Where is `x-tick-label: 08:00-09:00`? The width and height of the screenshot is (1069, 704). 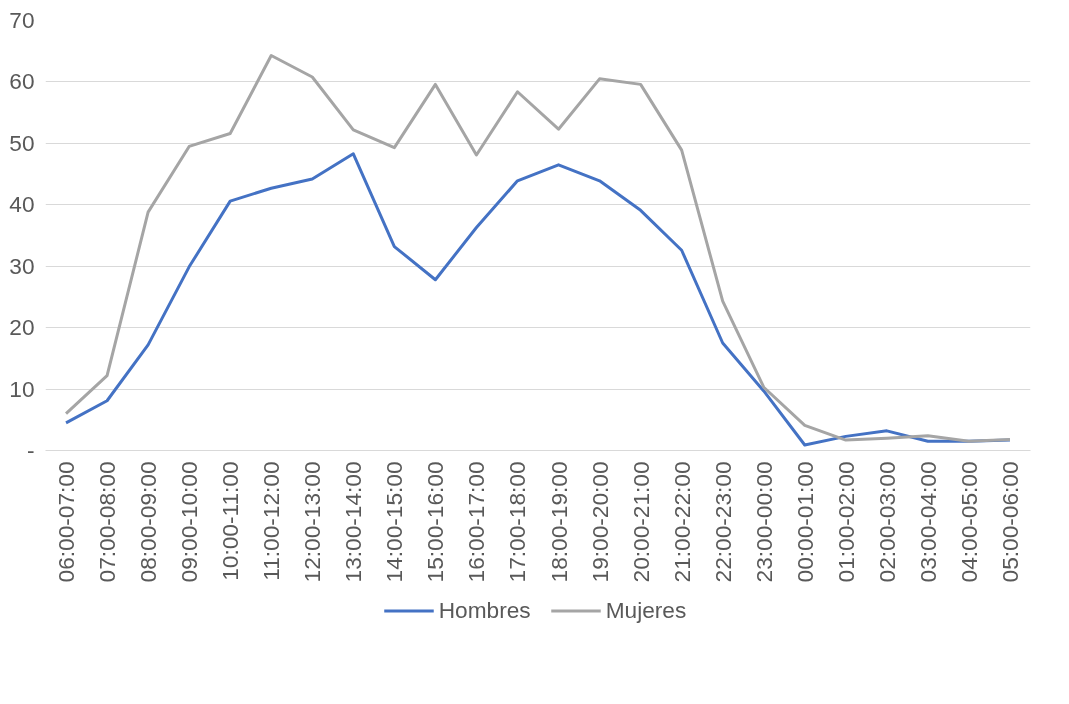 x-tick-label: 08:00-09:00 is located at coordinates (148, 522).